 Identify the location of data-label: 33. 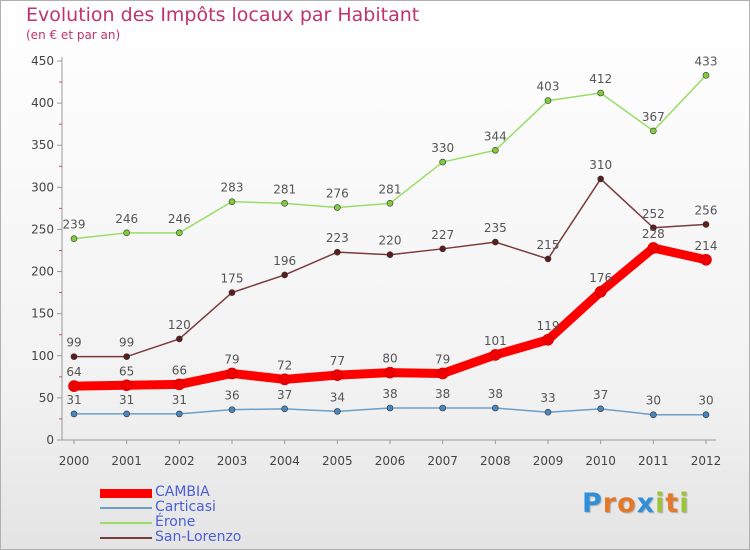
(547, 398).